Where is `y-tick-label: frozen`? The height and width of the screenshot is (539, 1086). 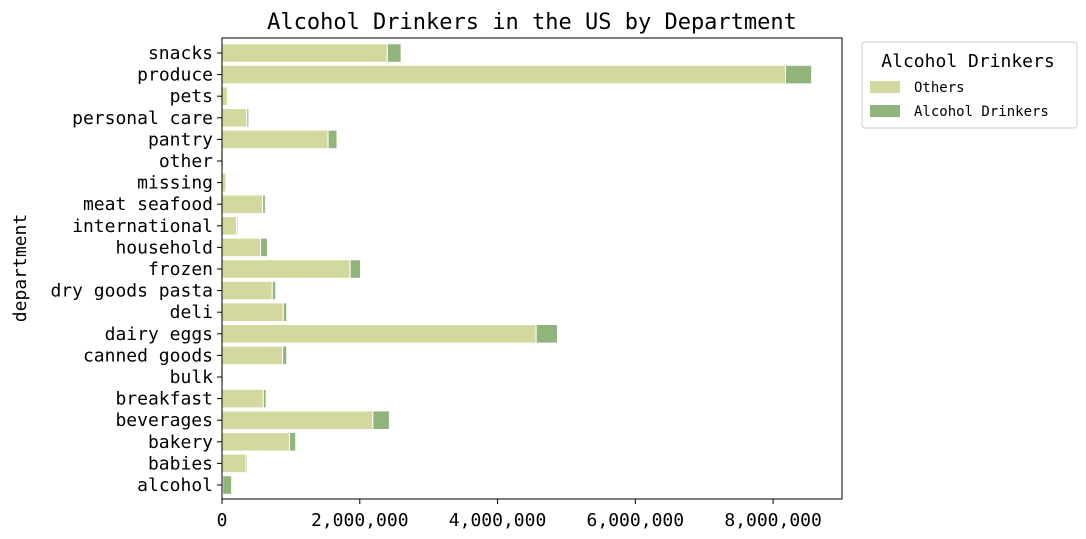
y-tick-label: frozen is located at coordinates (180, 269).